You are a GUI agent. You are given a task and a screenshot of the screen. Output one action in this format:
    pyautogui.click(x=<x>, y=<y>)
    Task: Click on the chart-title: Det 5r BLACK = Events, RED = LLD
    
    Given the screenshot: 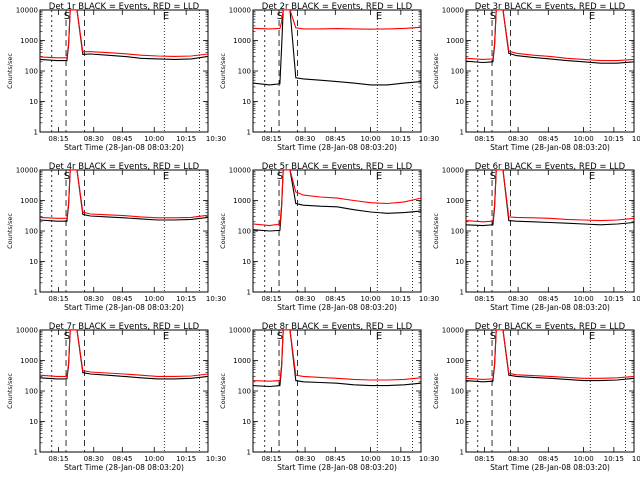 What is the action you would take?
    pyautogui.click(x=337, y=167)
    